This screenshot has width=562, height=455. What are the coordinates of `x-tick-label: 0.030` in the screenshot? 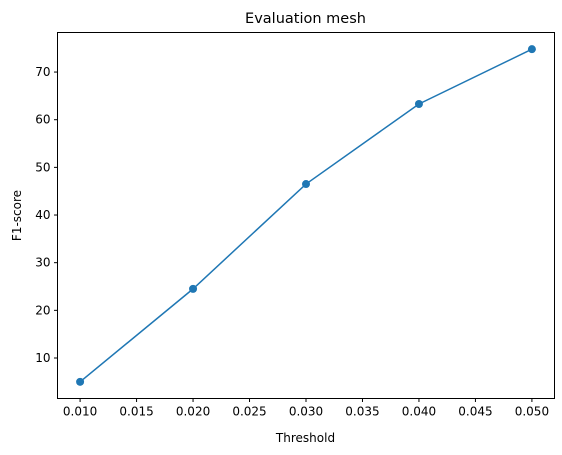 It's located at (306, 412).